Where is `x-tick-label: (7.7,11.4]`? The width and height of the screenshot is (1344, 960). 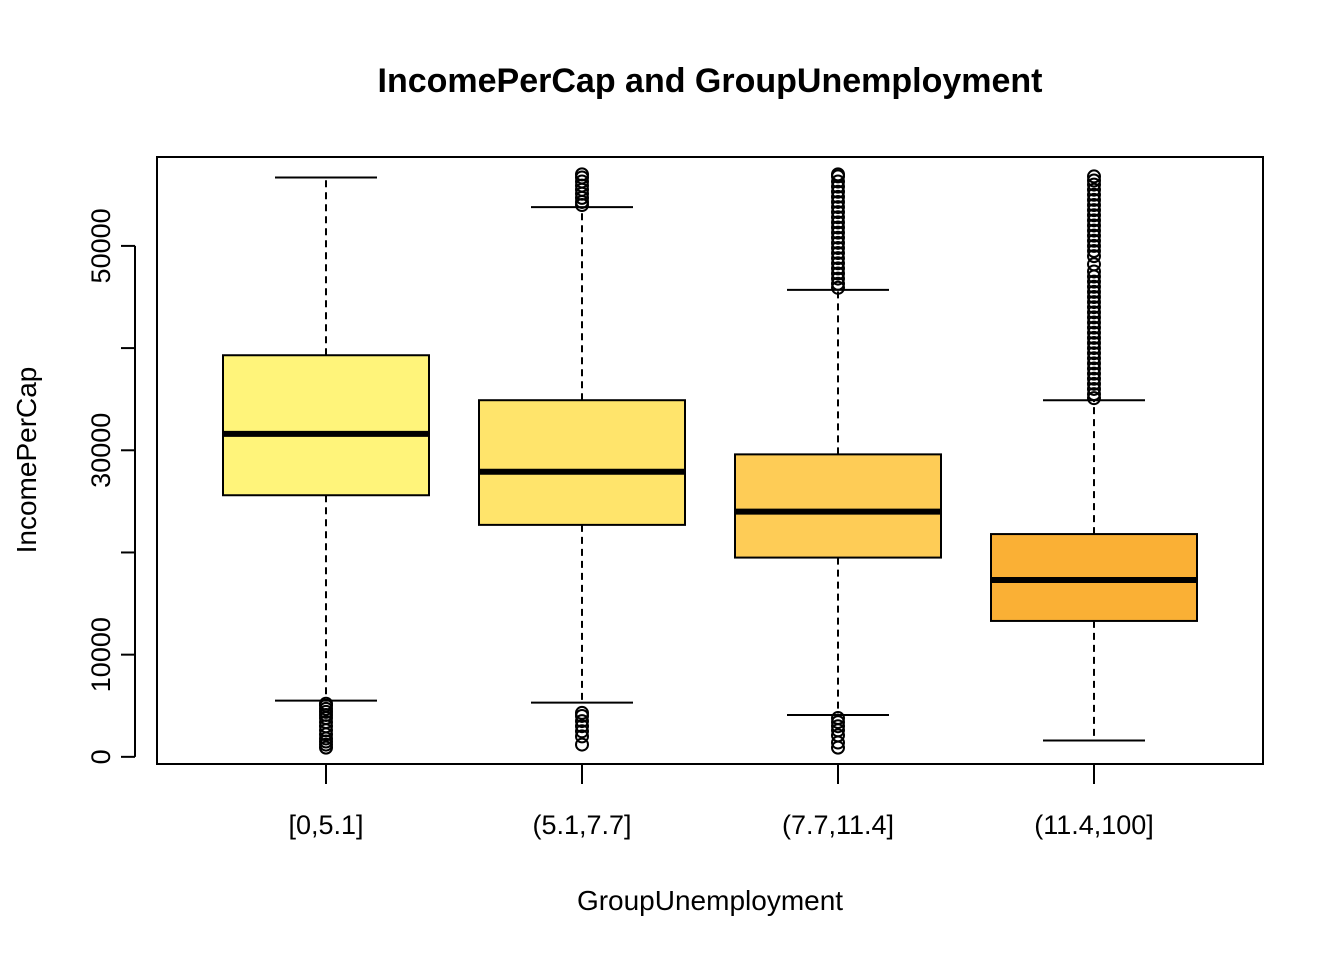
x-tick-label: (7.7,11.4] is located at coordinates (838, 825).